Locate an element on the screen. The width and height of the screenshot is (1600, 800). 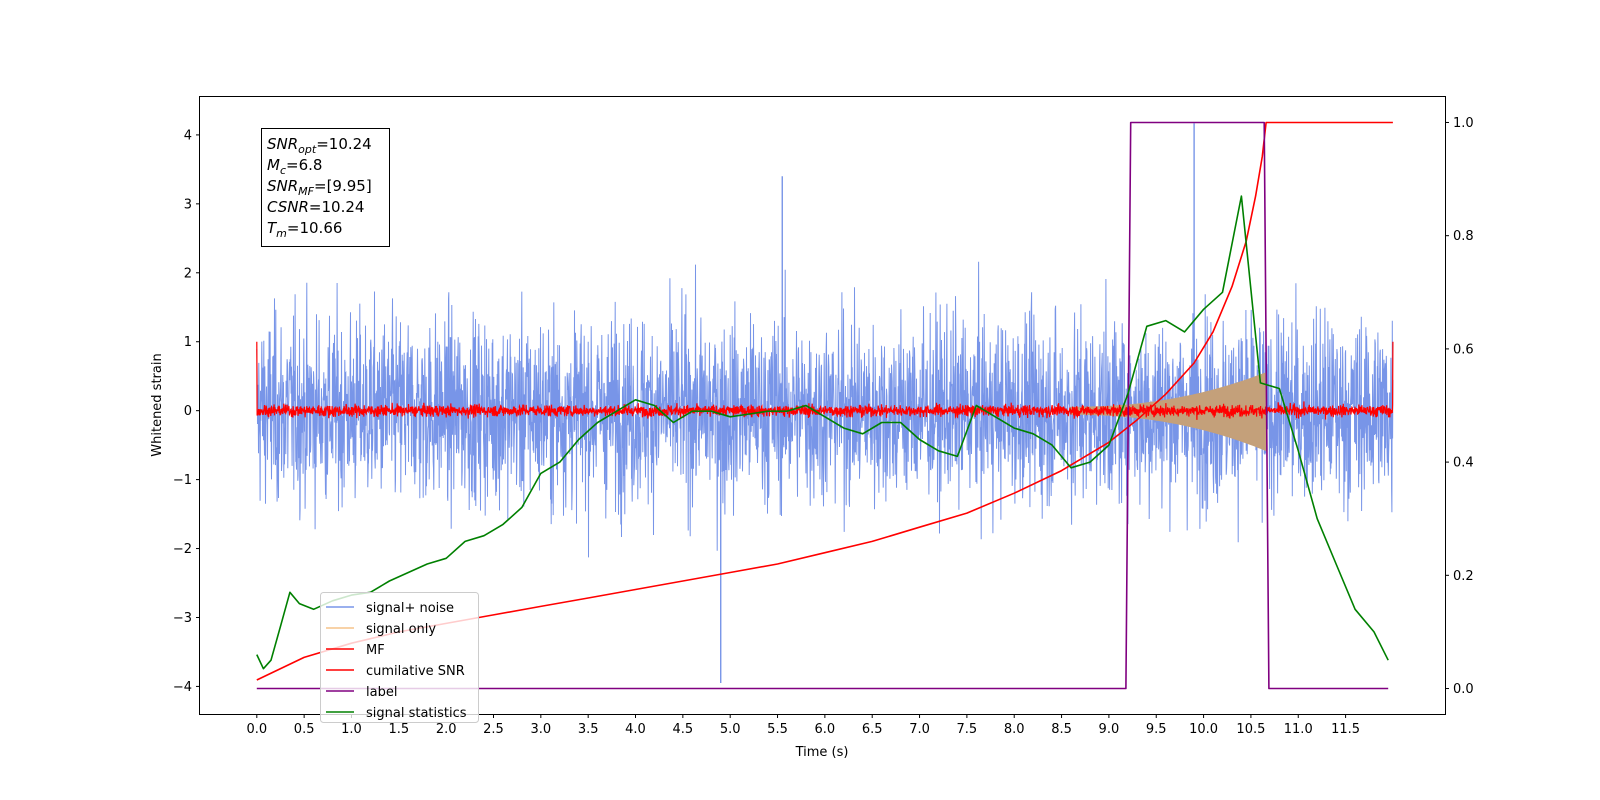
x-tick-label: 5.5 is located at coordinates (777, 729).